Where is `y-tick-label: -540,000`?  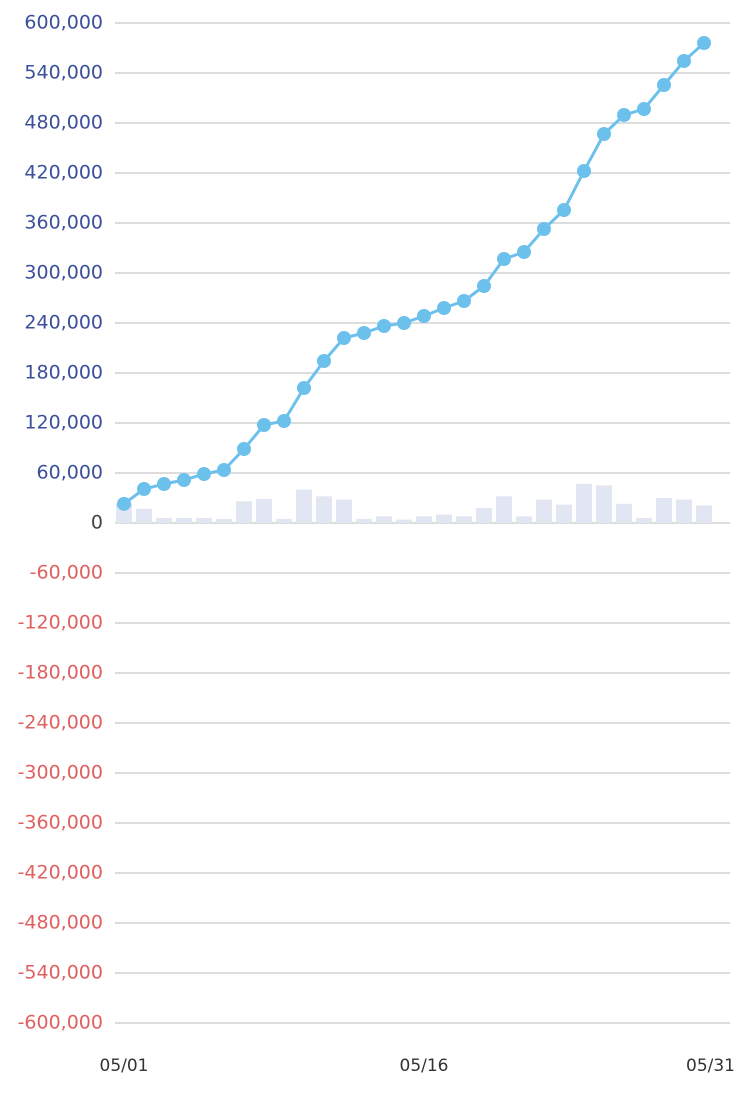
y-tick-label: -540,000 is located at coordinates (60, 973).